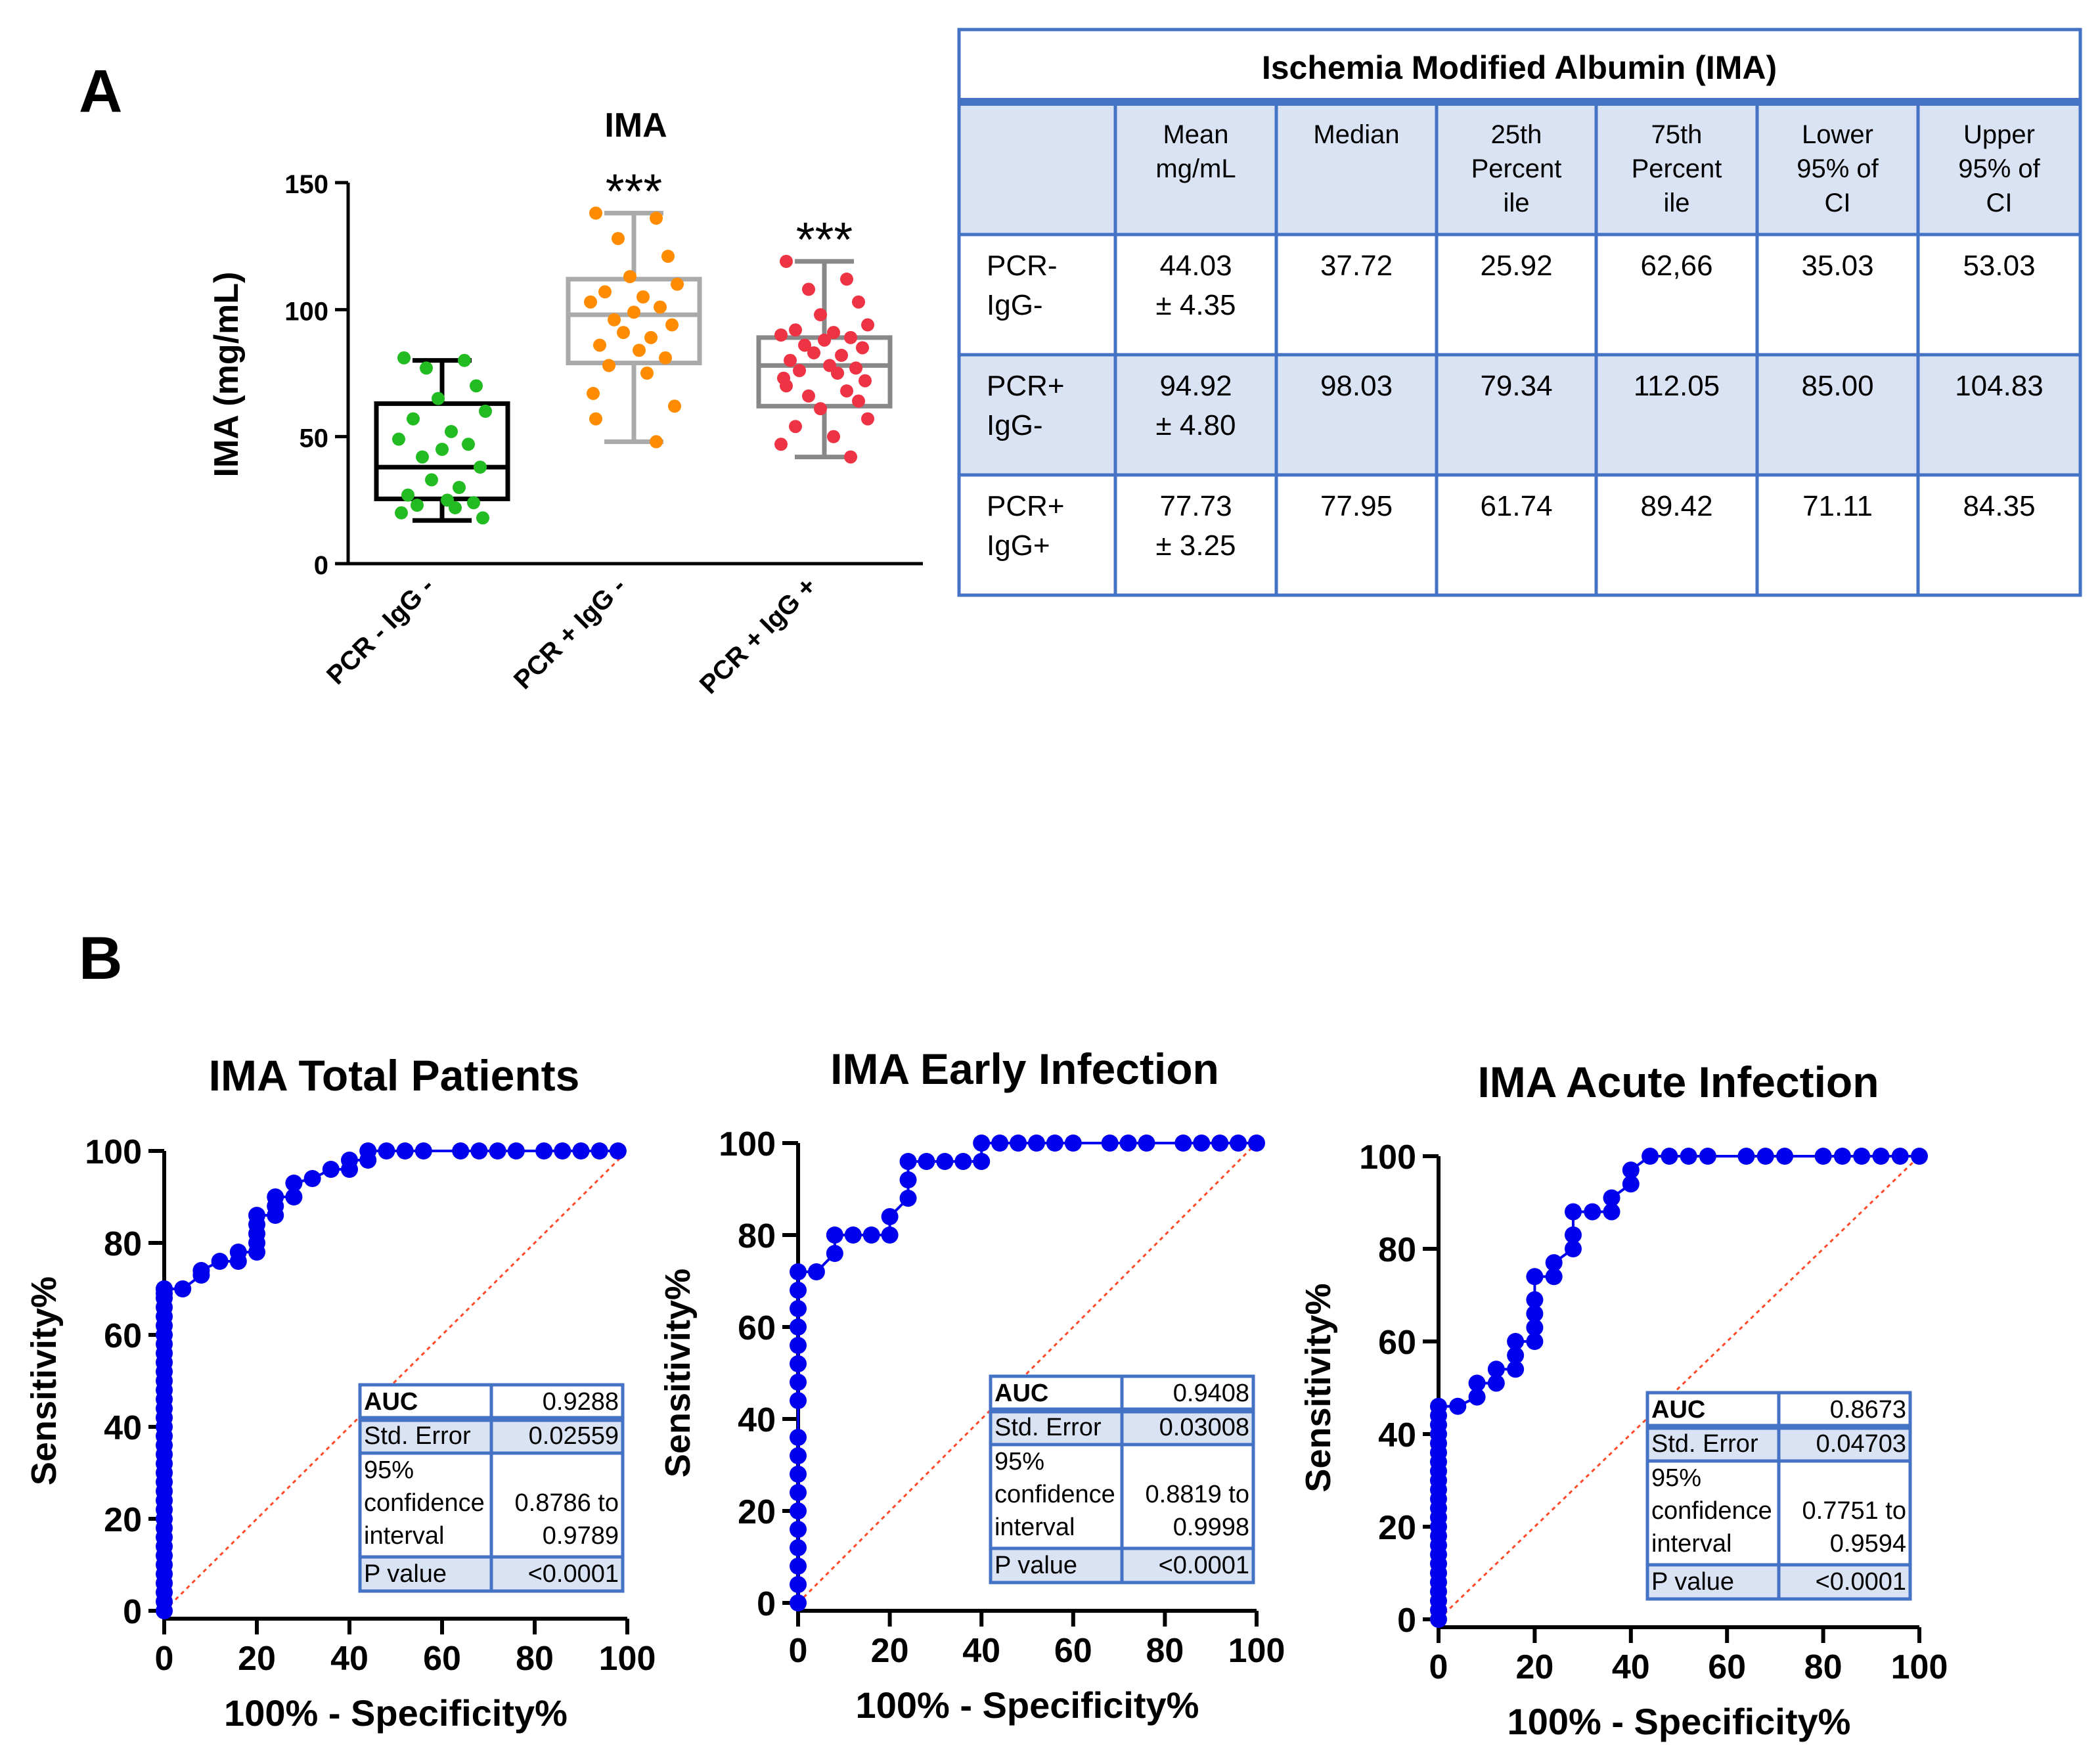 The width and height of the screenshot is (2100, 1754). Describe the element at coordinates (1356, 266) in the screenshot. I see `table-value: 37.72` at that location.